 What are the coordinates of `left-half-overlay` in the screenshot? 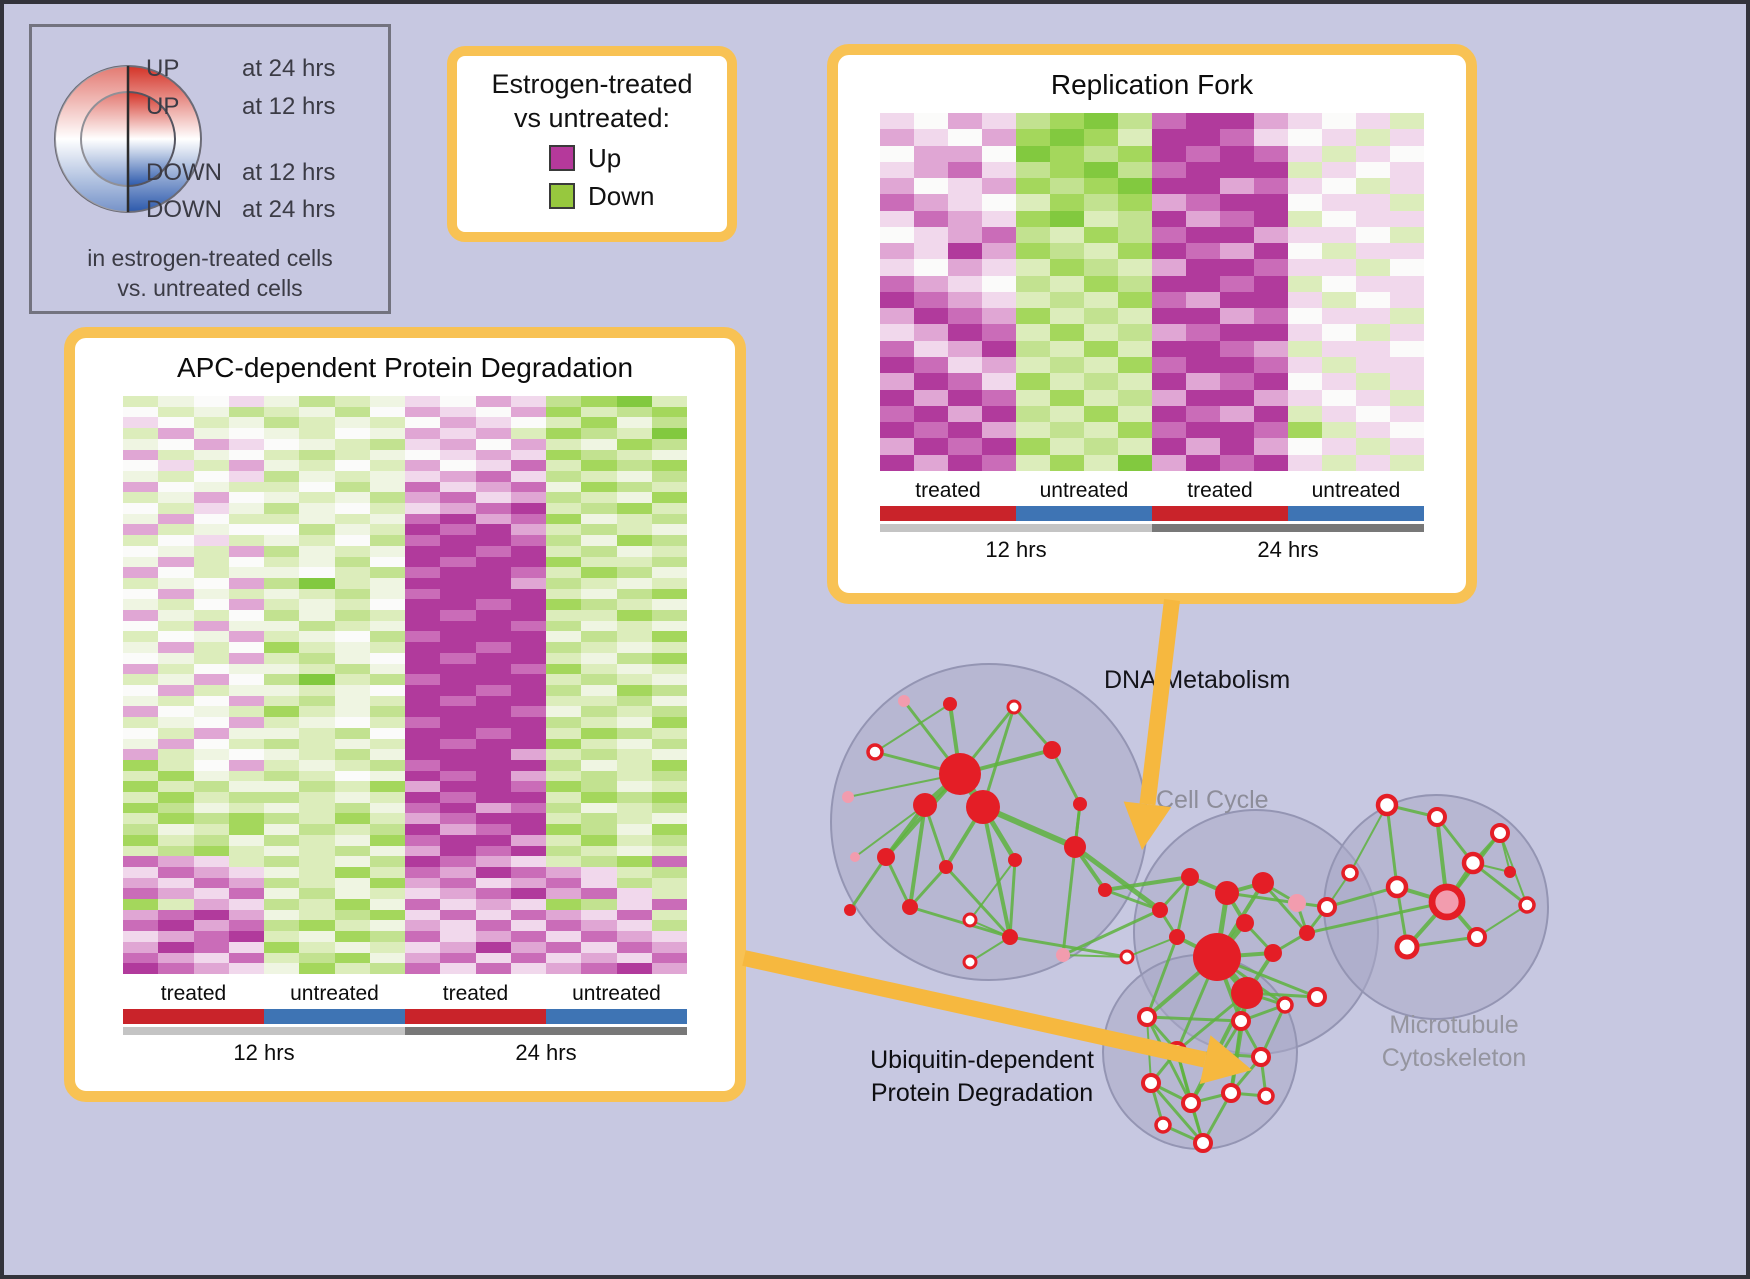 It's located at (91, 139).